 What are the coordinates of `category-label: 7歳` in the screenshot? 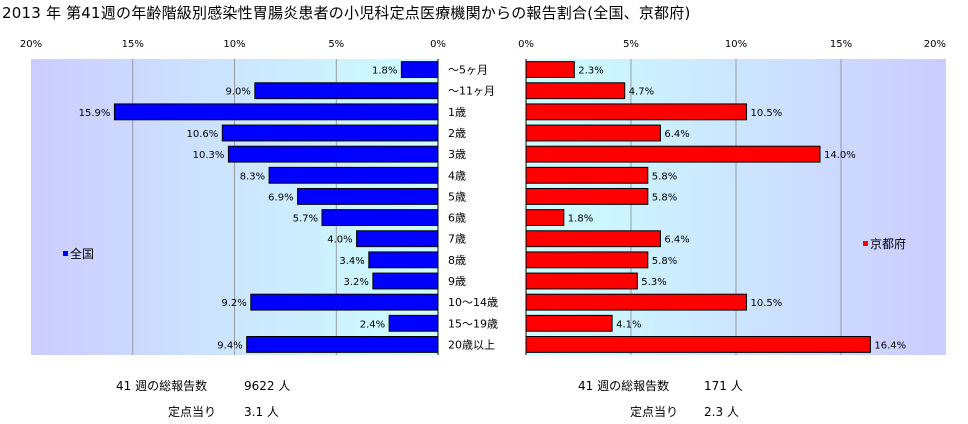 It's located at (457, 239).